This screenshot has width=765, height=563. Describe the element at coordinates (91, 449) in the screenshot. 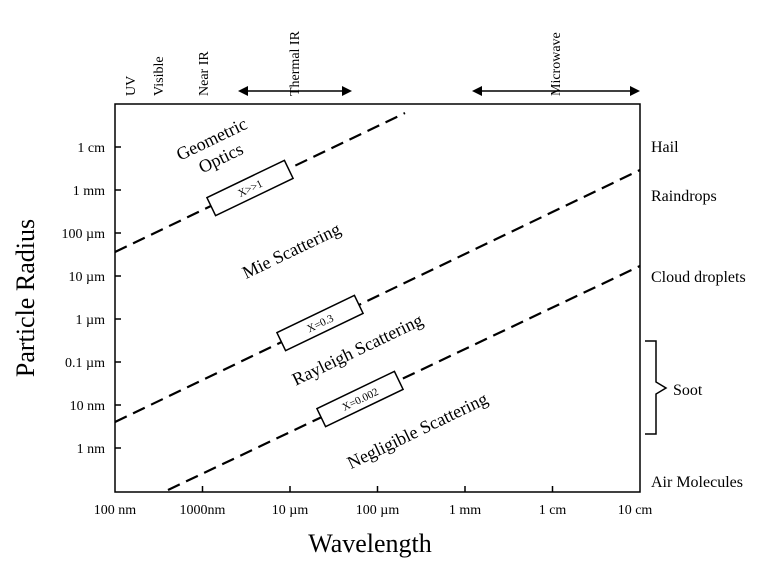

I see `y-tick-label: 1 nm` at that location.